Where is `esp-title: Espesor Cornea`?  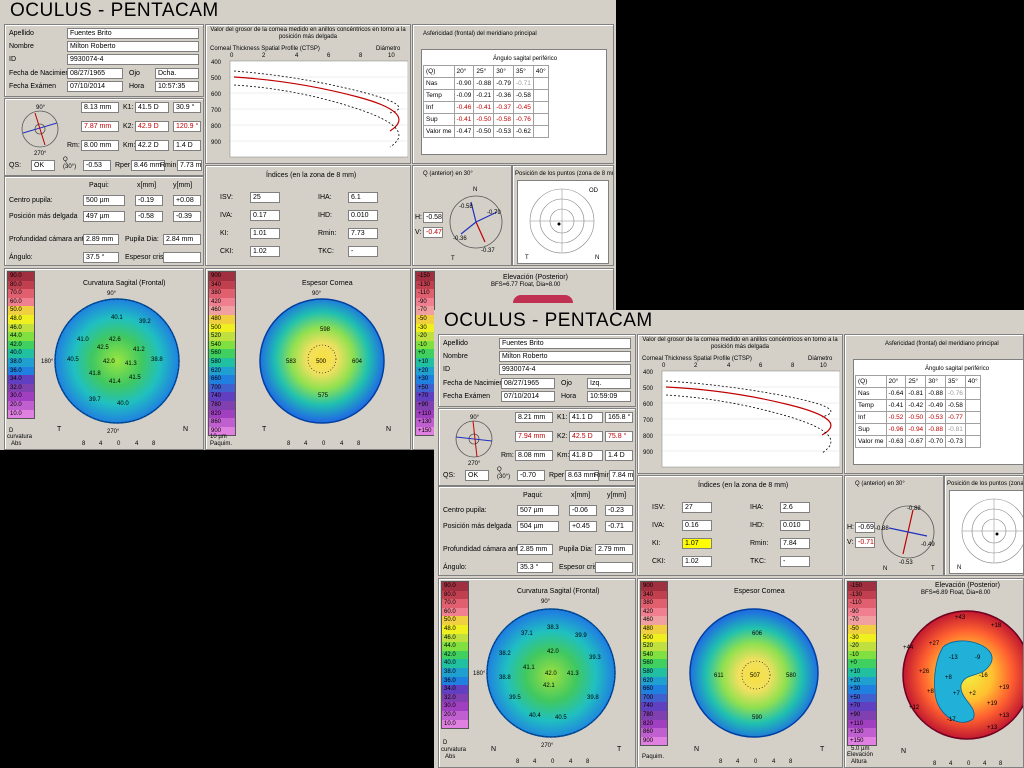 esp-title: Espesor Cornea is located at coordinates (327, 283).